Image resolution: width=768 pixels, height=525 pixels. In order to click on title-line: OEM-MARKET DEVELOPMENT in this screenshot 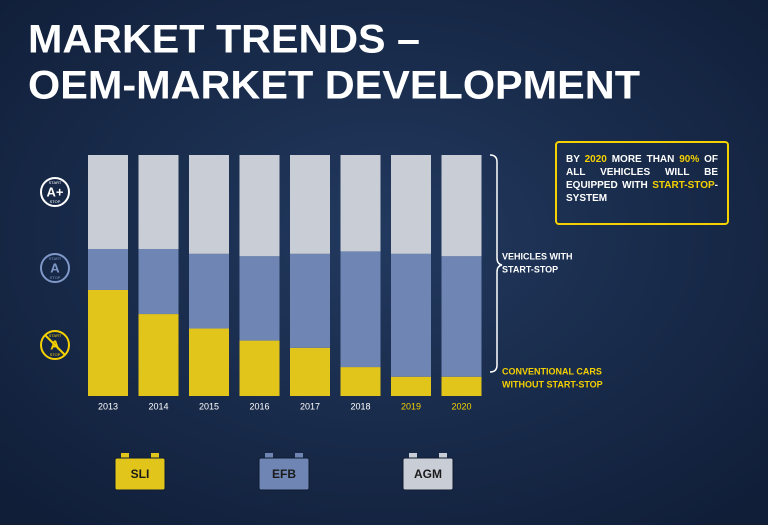, I will do `click(334, 86)`.